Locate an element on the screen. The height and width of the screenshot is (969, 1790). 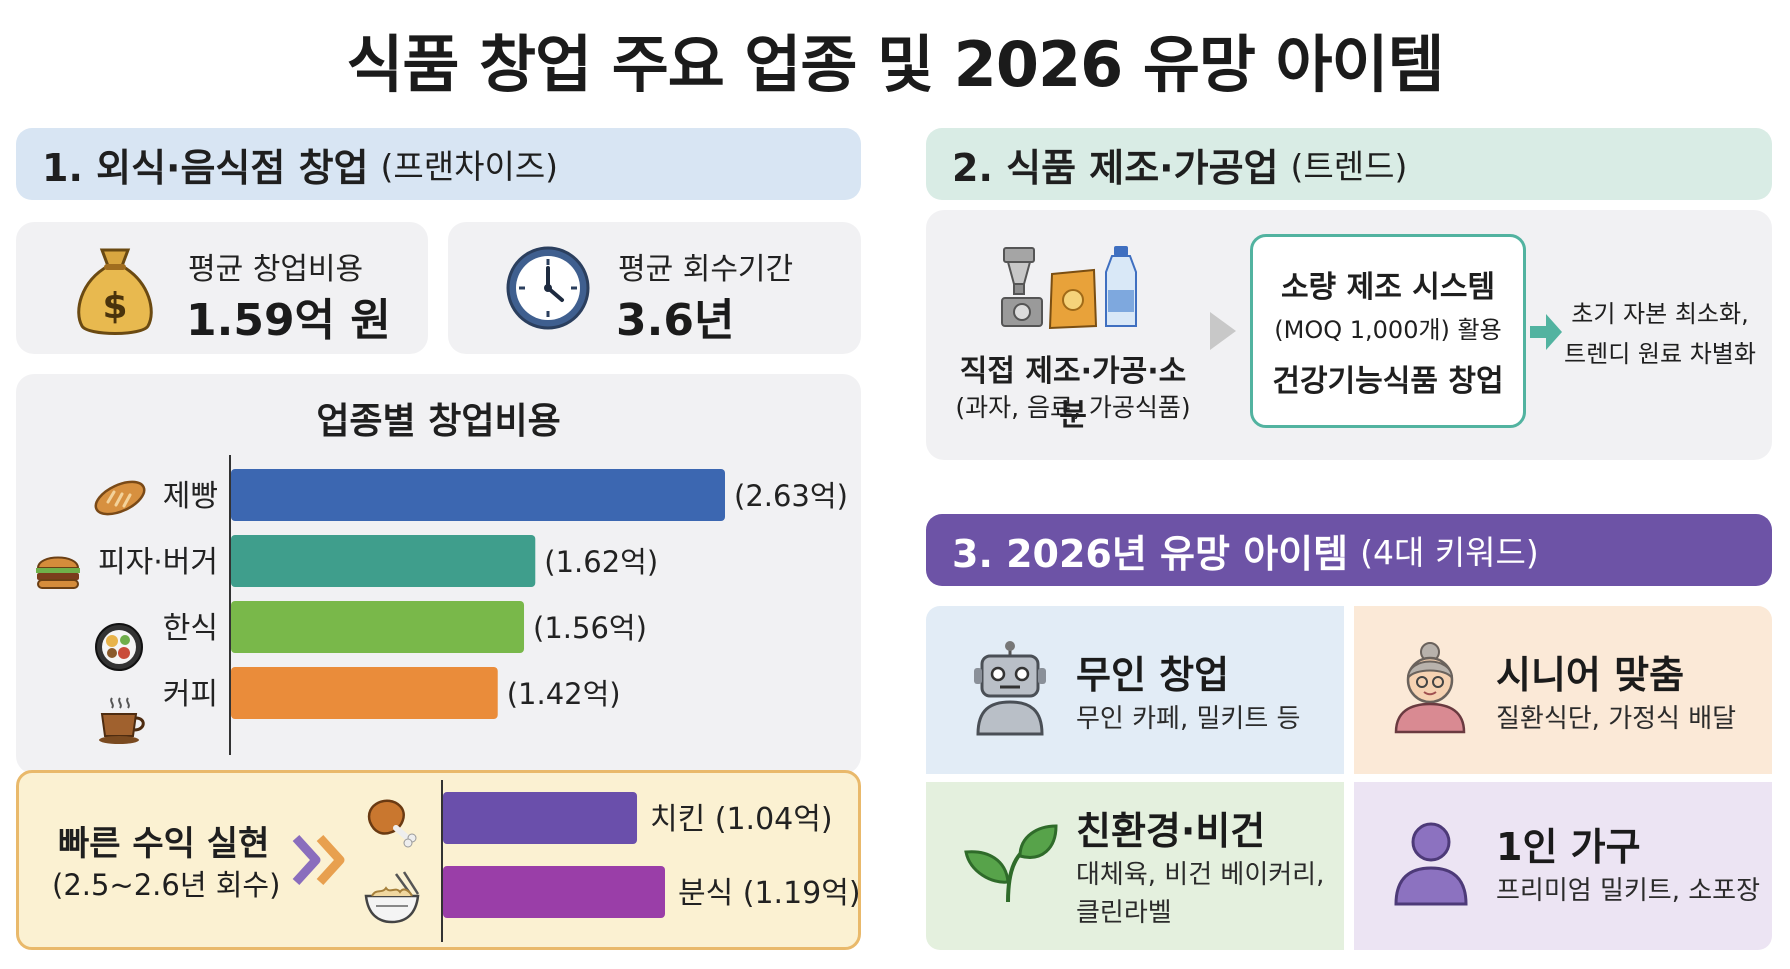
bibimbap-icon is located at coordinates (119, 647).